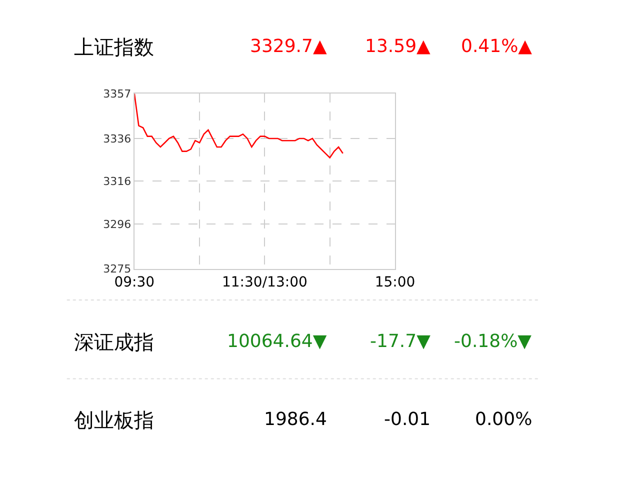  What do you see at coordinates (295, 419) in the screenshot?
I see `text: 1986.4` at bounding box center [295, 419].